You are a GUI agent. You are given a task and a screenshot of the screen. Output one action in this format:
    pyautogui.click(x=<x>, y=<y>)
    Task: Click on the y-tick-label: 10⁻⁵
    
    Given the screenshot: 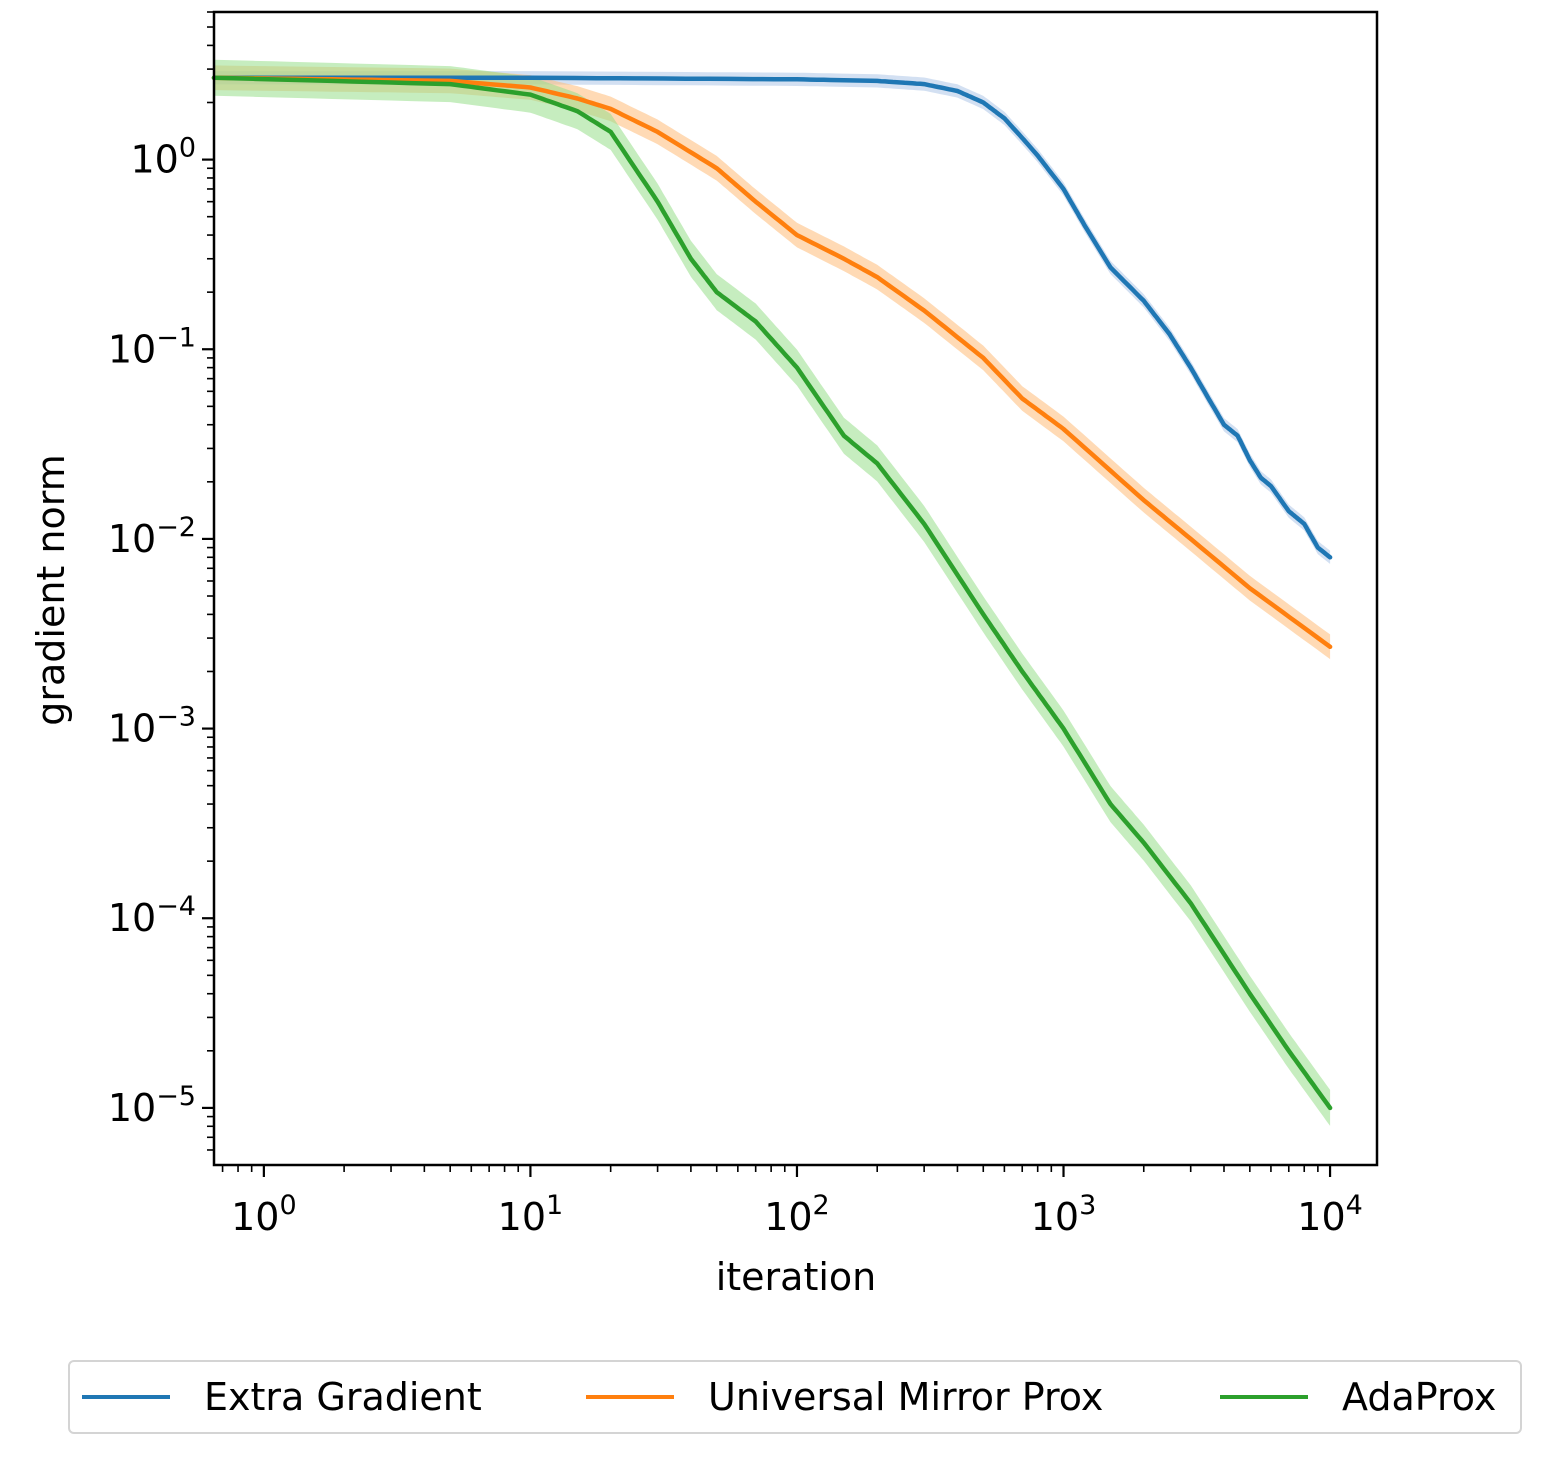 What is the action you would take?
    pyautogui.click(x=152, y=1105)
    